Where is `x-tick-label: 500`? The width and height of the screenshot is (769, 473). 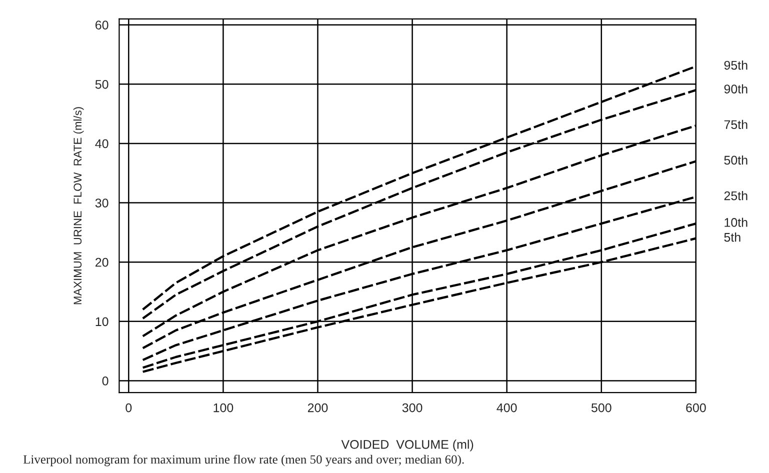 x-tick-label: 500 is located at coordinates (601, 407).